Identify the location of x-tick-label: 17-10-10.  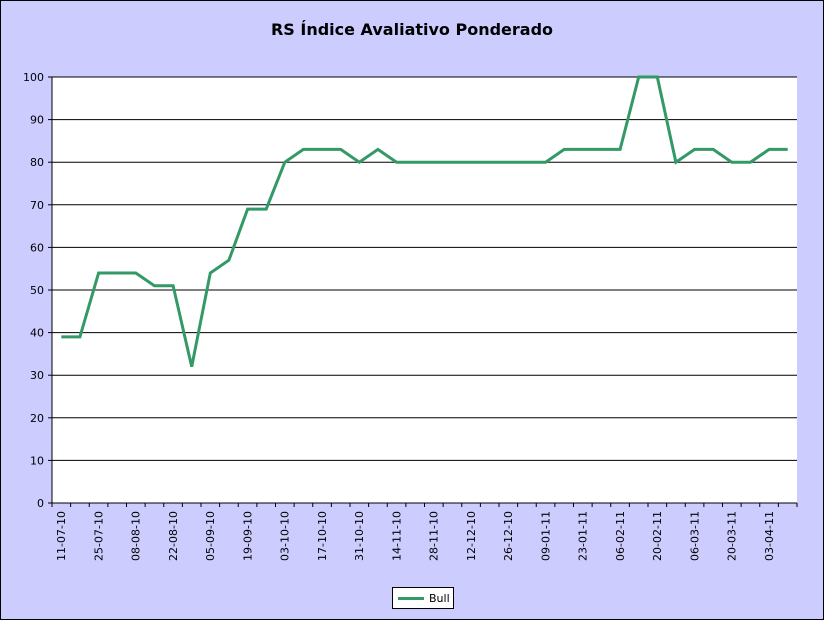
(322, 536).